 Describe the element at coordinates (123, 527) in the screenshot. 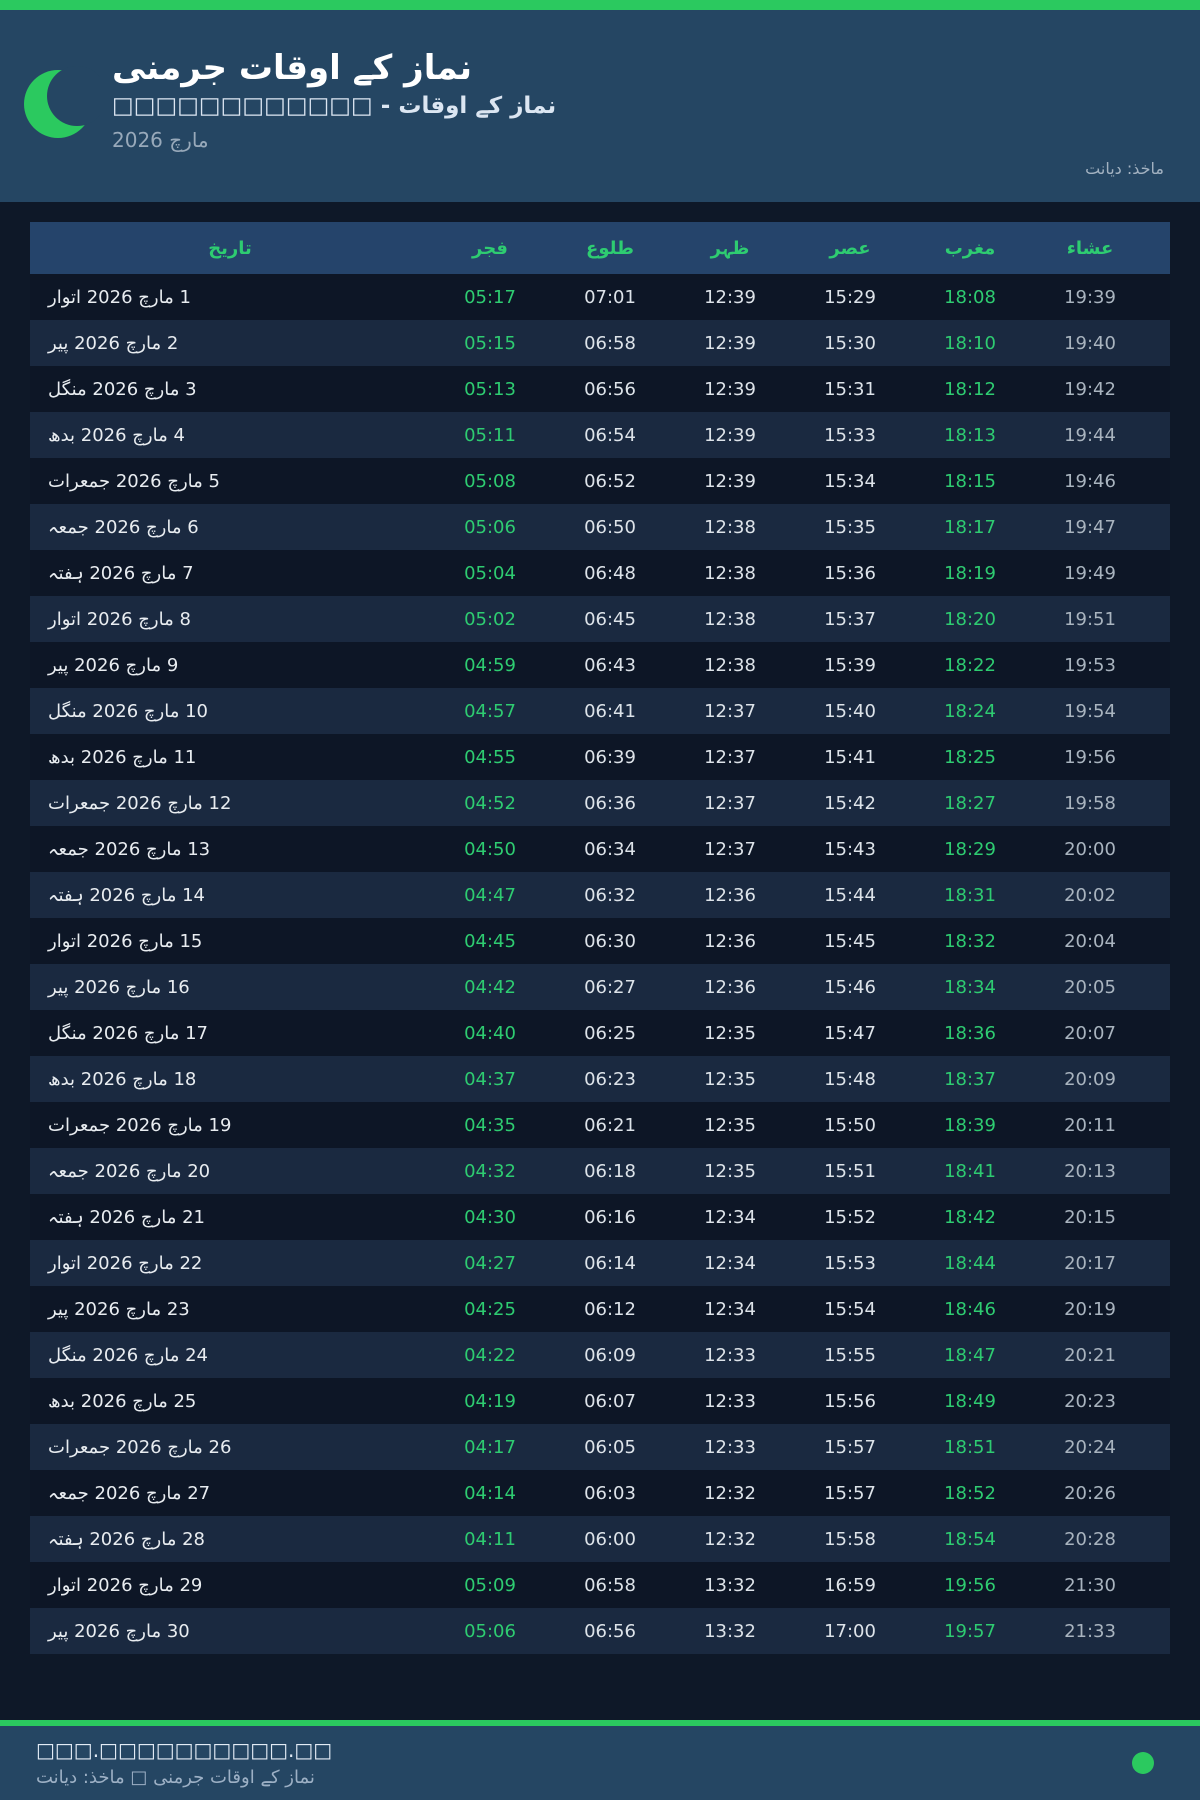

I see `date-cell: 6 مارچ 2026 جمعہ` at that location.